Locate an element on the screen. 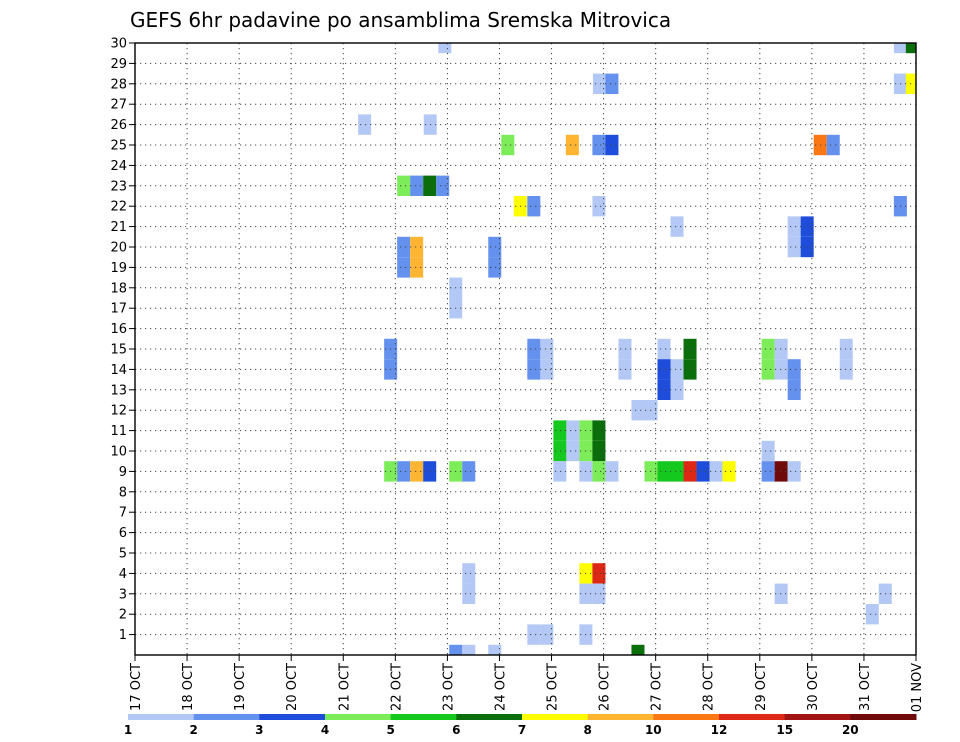 Image resolution: width=960 pixels, height=742 pixels. x-tick-label: 22 OCT is located at coordinates (396, 687).